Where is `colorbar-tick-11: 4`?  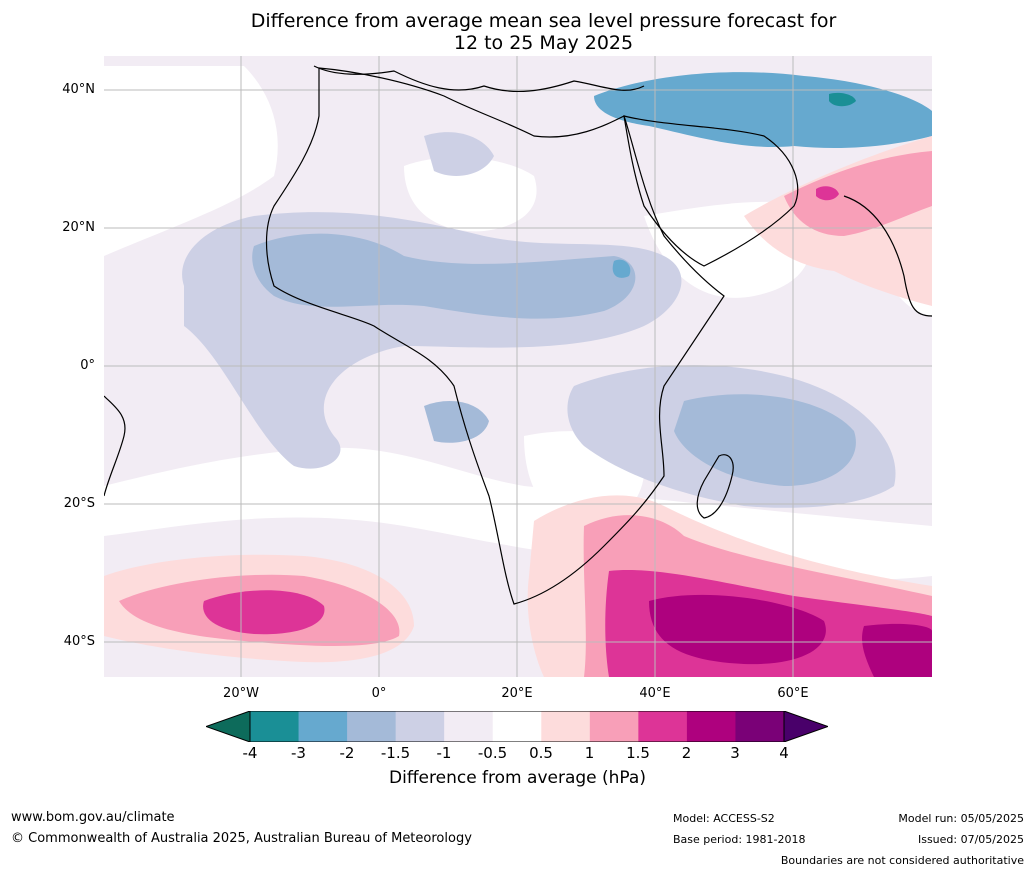
colorbar-tick-11: 4 is located at coordinates (784, 753).